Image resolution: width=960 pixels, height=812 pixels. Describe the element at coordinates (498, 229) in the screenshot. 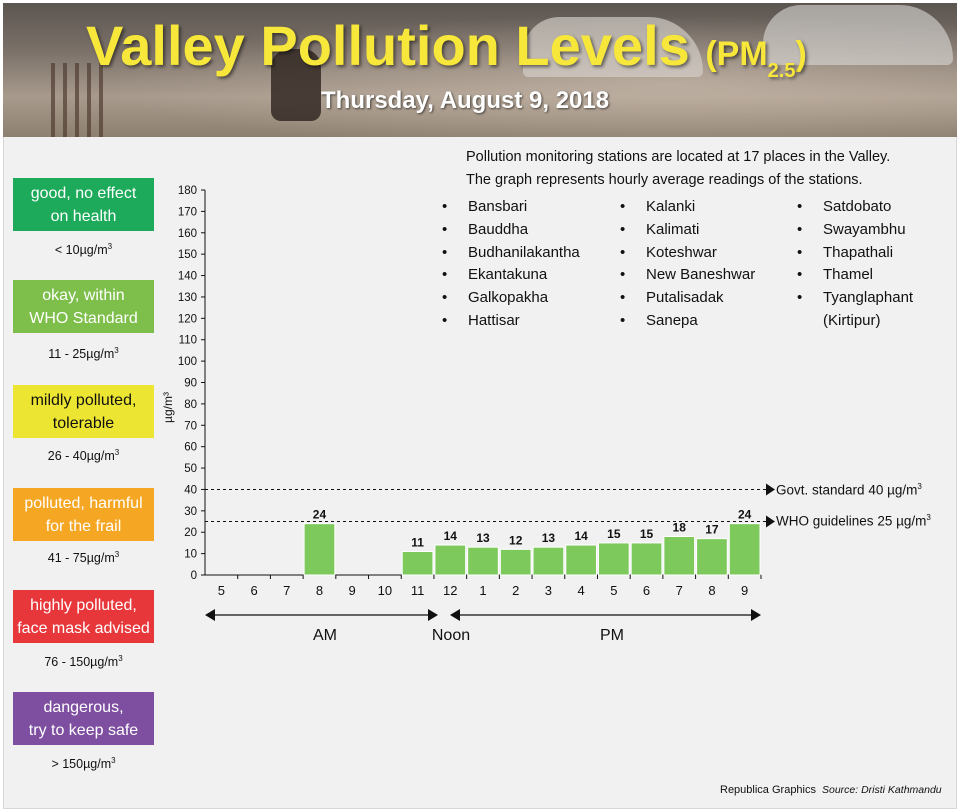

I see `station-name: Bauddha` at that location.